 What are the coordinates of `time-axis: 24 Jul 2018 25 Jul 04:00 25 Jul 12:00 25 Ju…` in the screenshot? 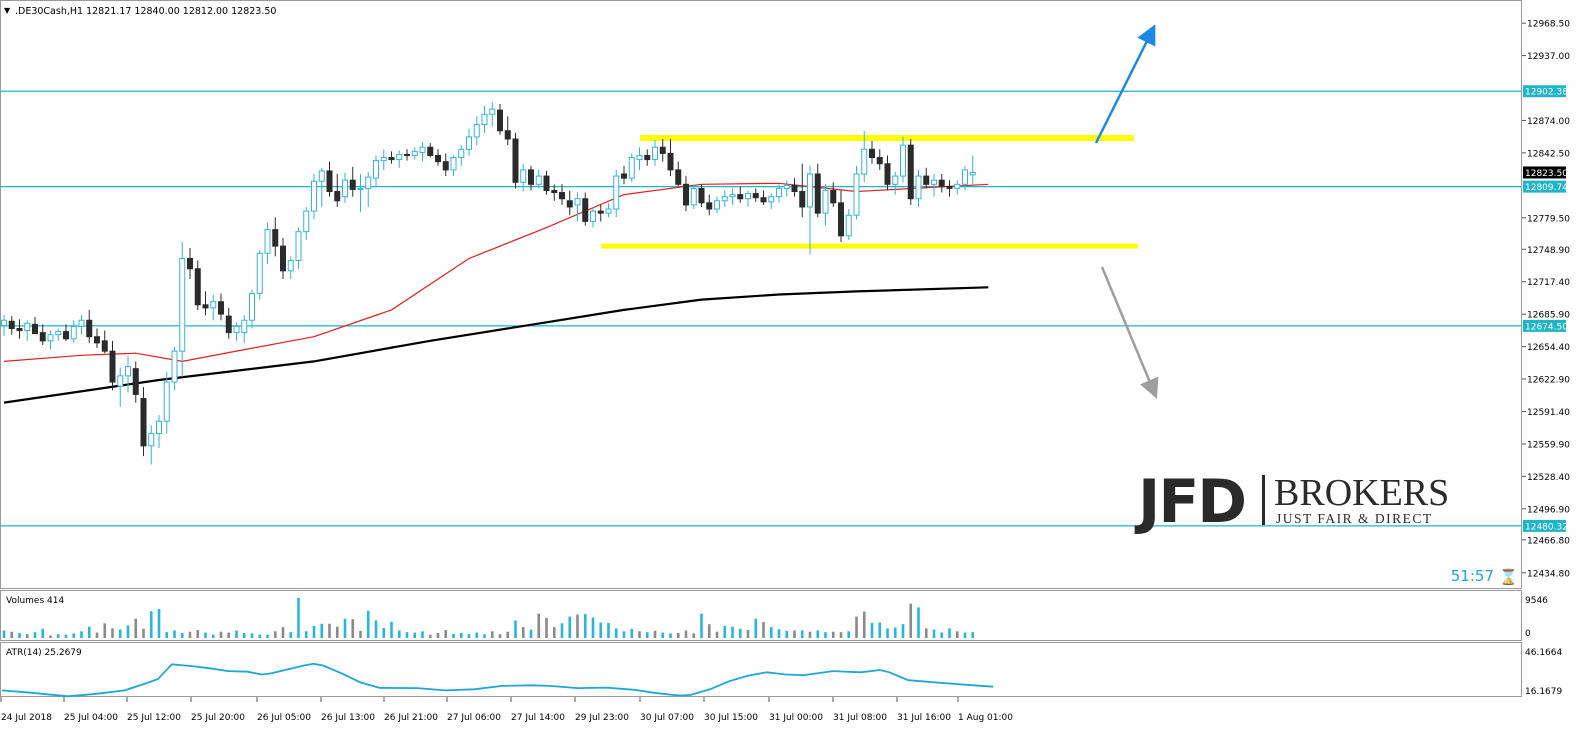 It's located at (506, 710).